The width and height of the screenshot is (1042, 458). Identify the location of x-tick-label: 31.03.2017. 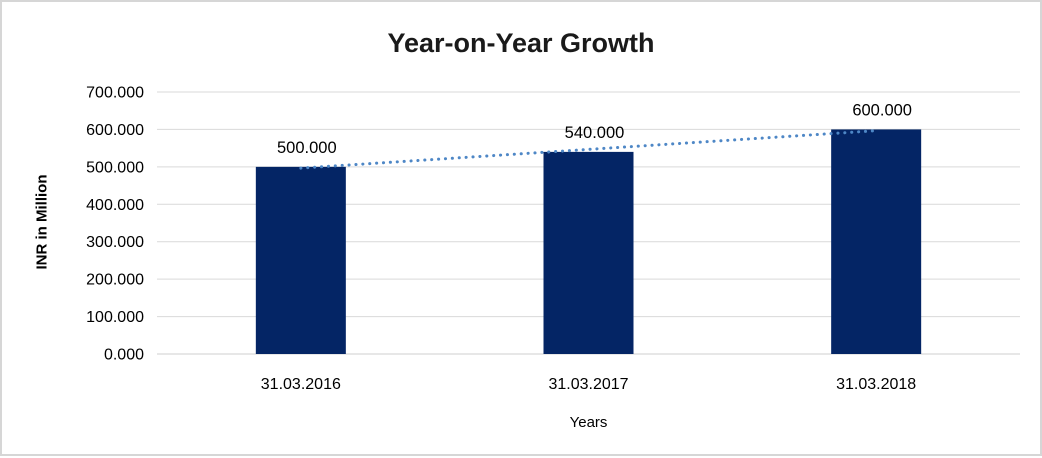
(588, 384).